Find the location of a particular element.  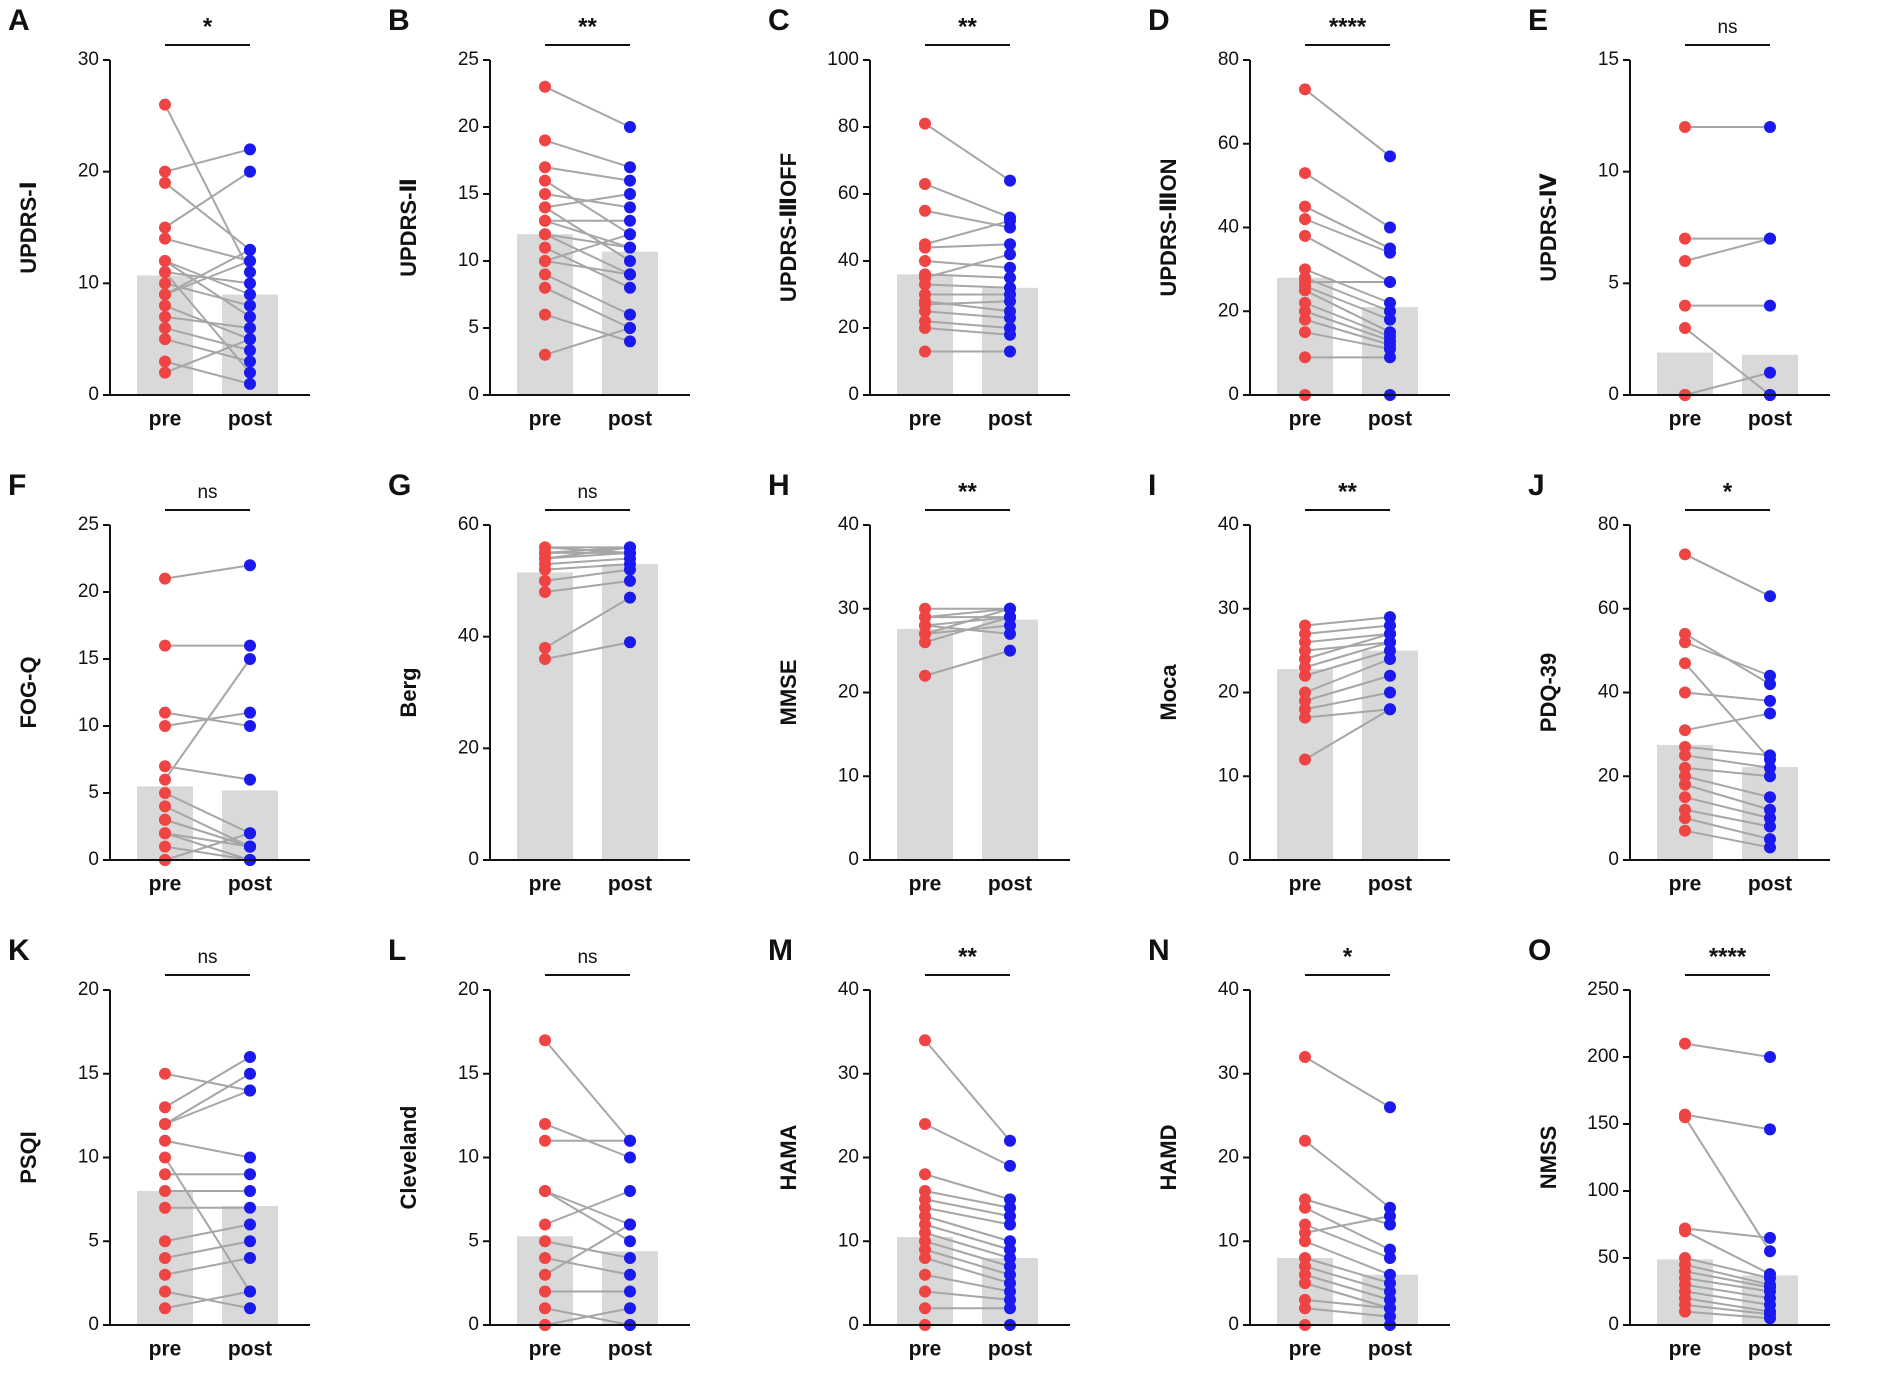

significance-label: ** is located at coordinates (967, 491).